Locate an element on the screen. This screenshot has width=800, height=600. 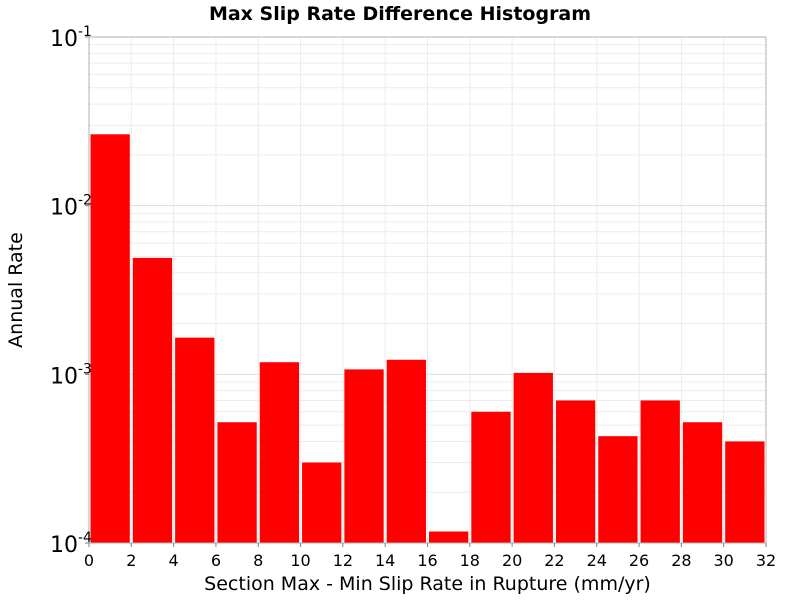
x-tick-label: 22 is located at coordinates (554, 560).